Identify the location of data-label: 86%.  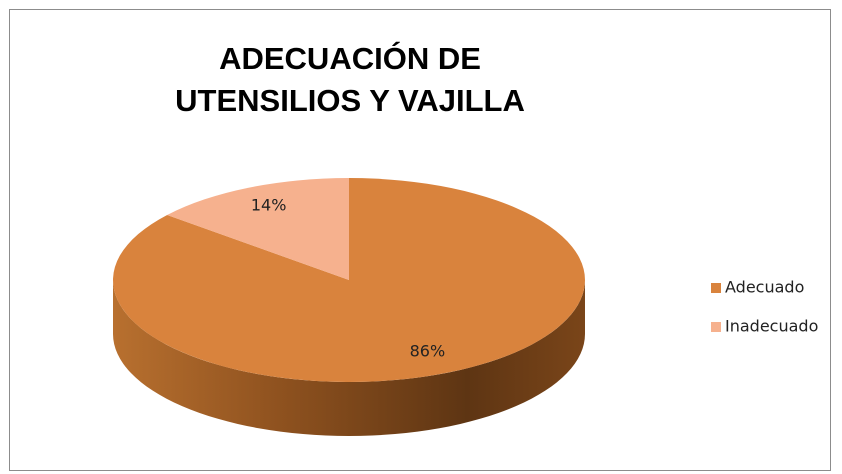
(428, 350).